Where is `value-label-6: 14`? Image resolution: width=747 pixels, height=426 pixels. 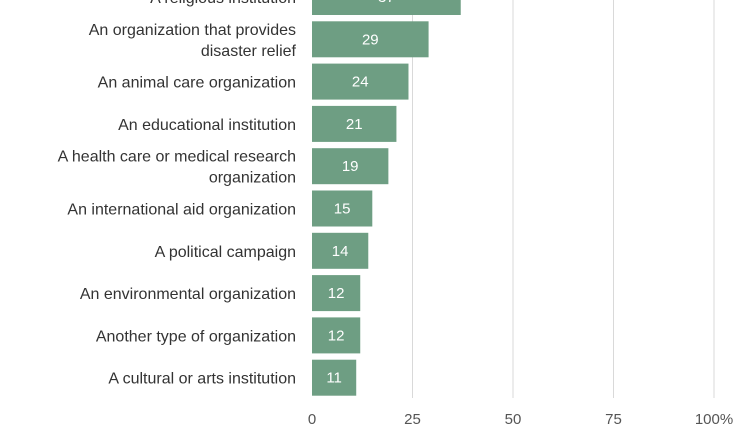 value-label-6: 14 is located at coordinates (340, 251).